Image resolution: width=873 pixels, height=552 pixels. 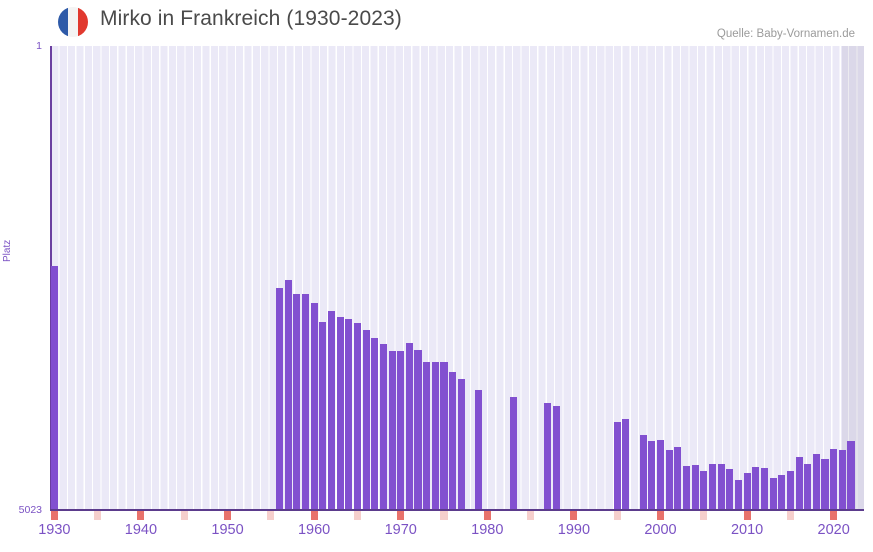 I want to click on x-axis-line, so click(x=457, y=510).